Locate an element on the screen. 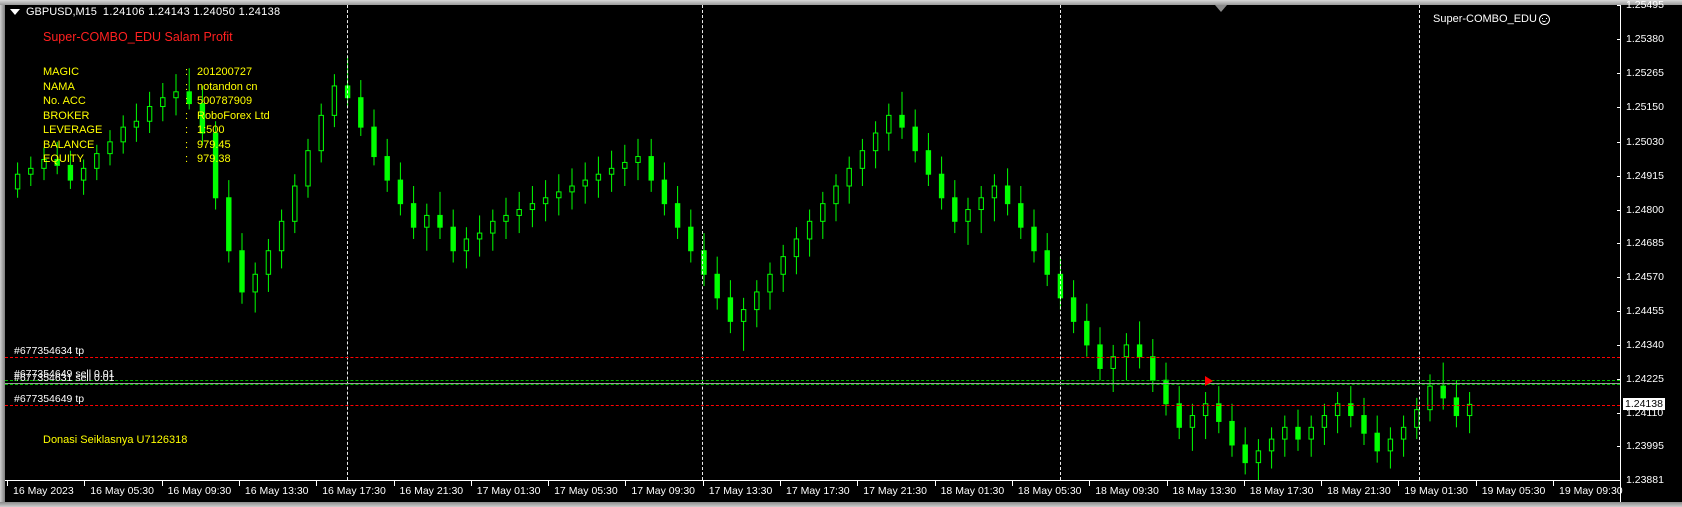  chevron-down-icon is located at coordinates (15, 12).